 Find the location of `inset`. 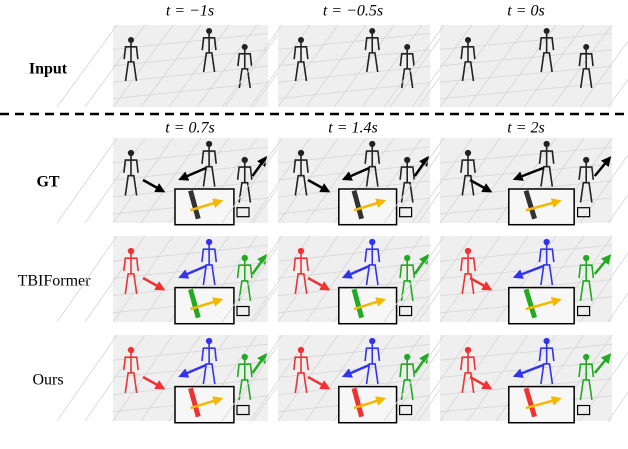

inset is located at coordinates (541, 305).